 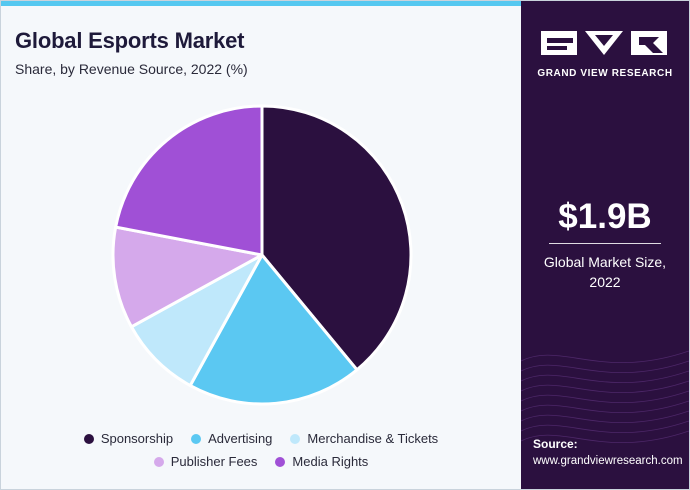 I want to click on pie-slice-sponsorship, so click(x=336, y=238).